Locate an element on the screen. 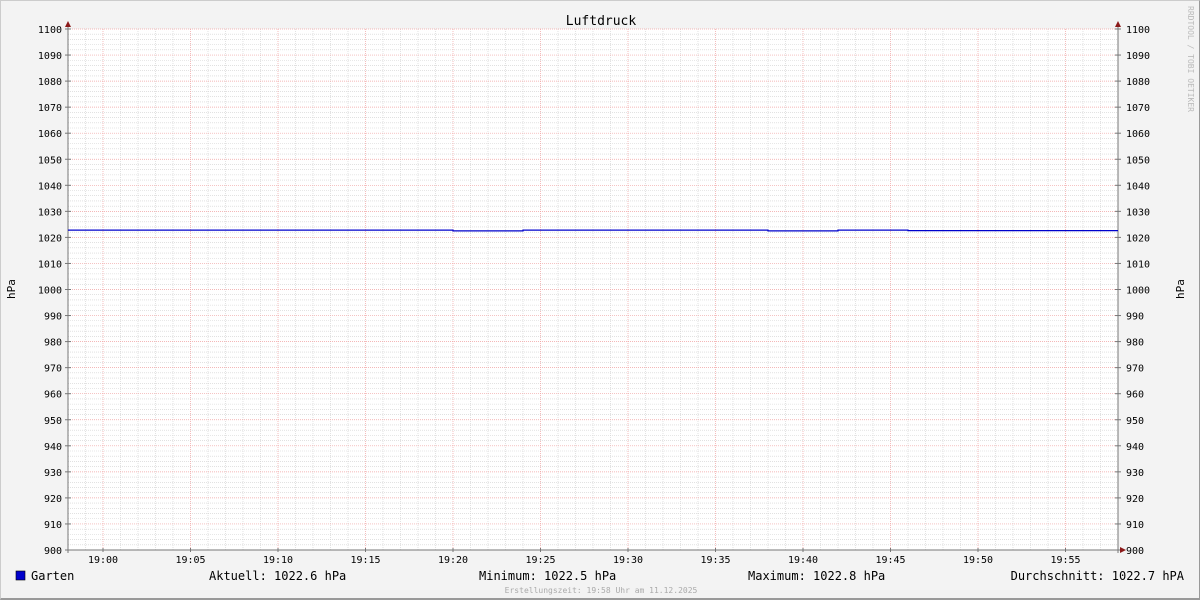 This screenshot has height=601, width=1200. y-tick-label-left: 940 is located at coordinates (53, 447).